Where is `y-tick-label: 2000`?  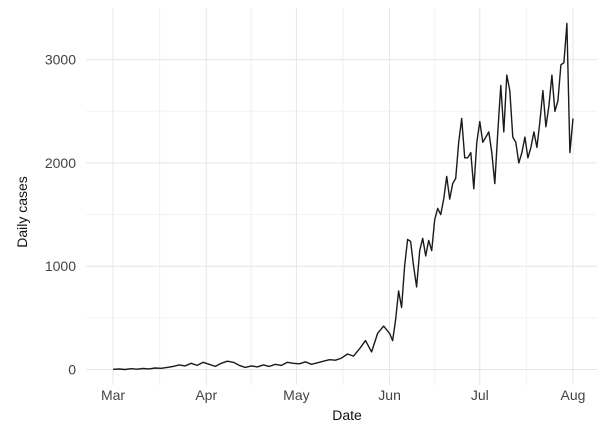 y-tick-label: 2000 is located at coordinates (60, 163).